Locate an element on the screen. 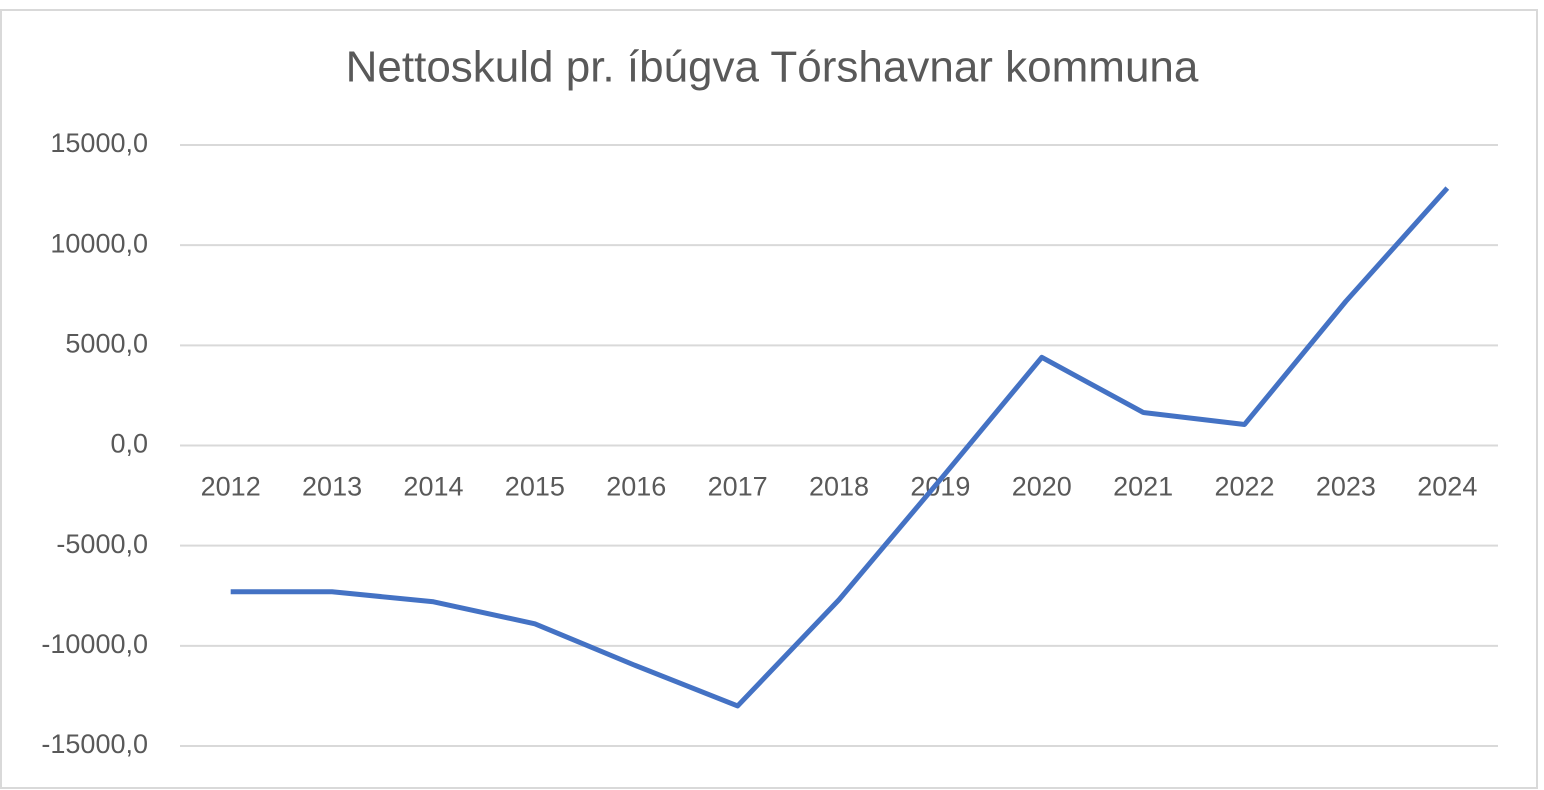  y-tick-label: 5000,0 is located at coordinates (106, 343).